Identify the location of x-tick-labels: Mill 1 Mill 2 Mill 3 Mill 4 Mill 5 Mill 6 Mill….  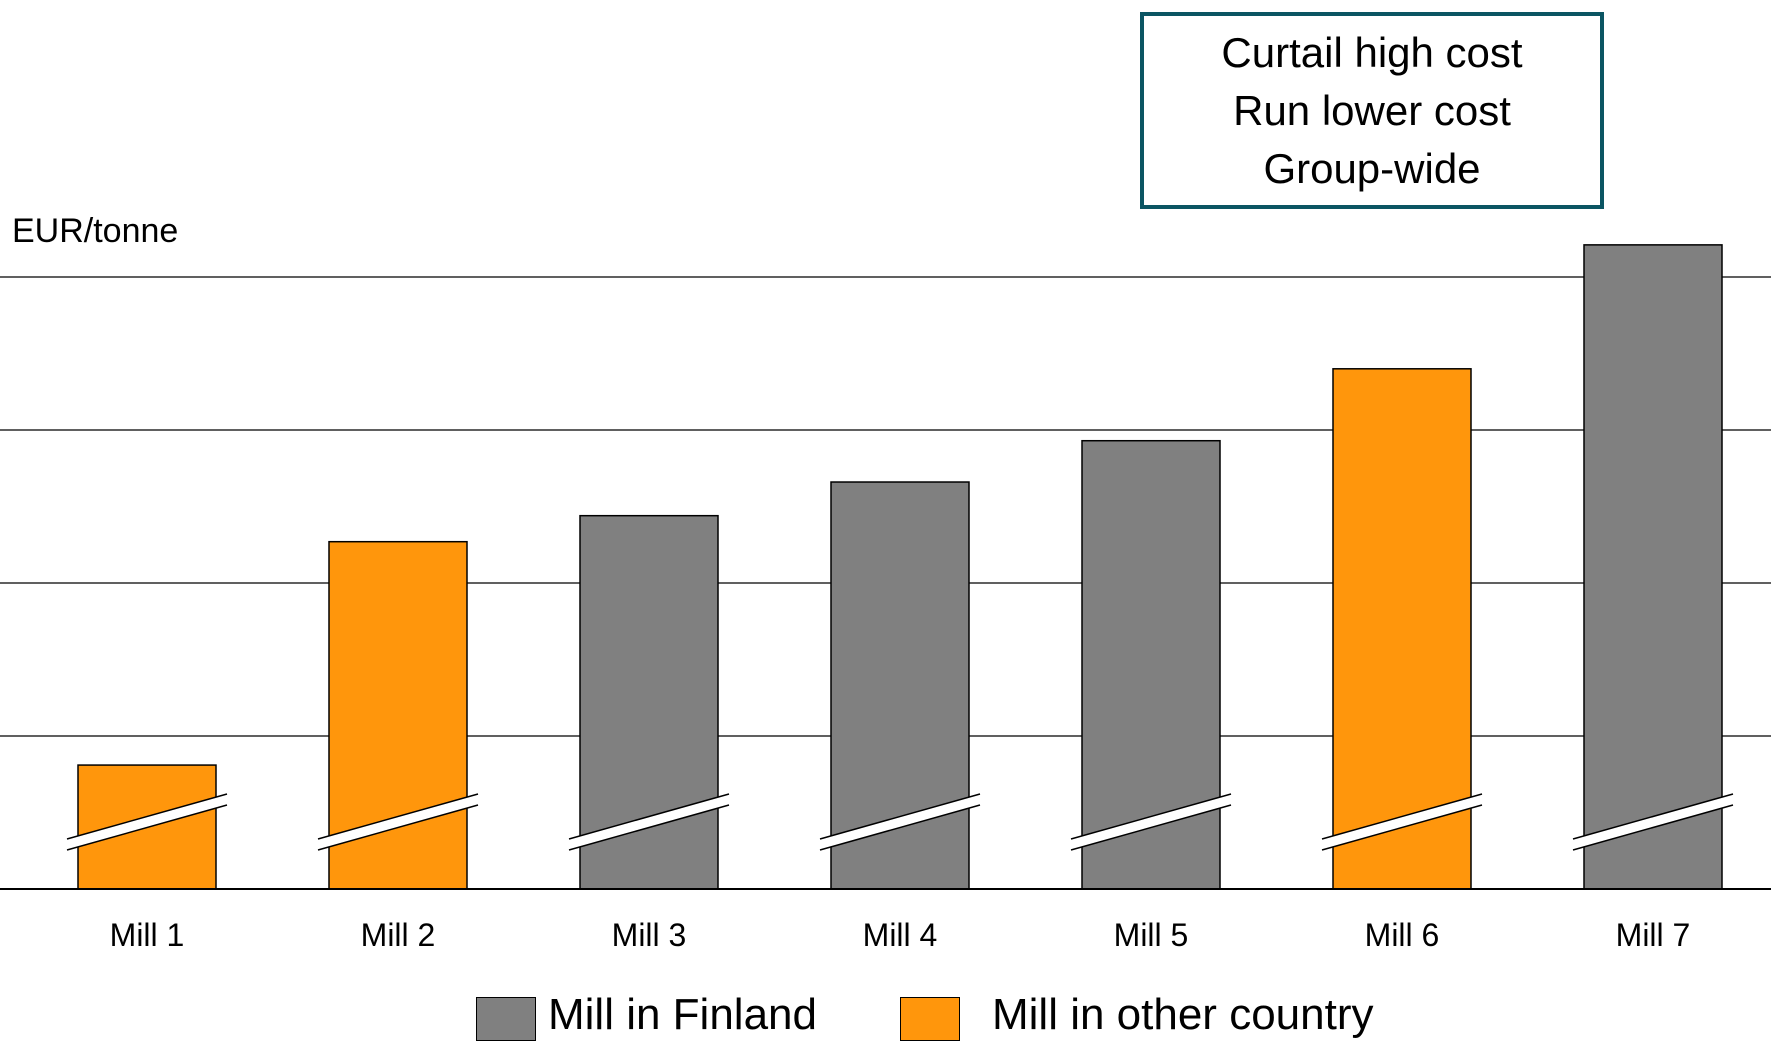
(900, 935).